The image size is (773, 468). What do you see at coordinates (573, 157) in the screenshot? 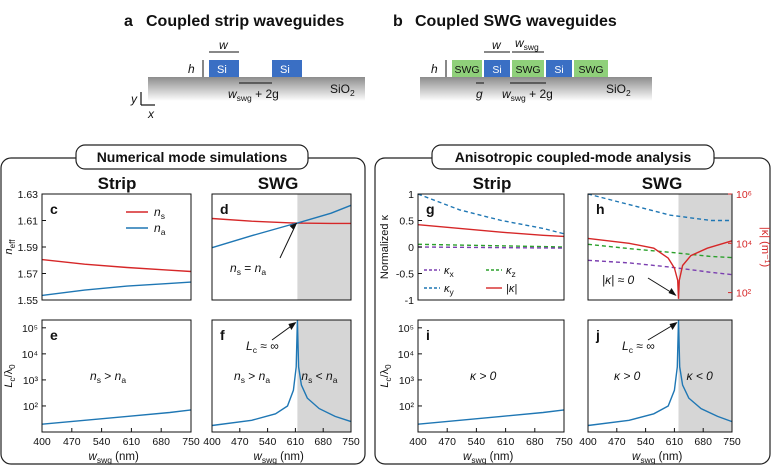
I see `right-section-title: Anisotropic coupled-mode analysis` at bounding box center [573, 157].